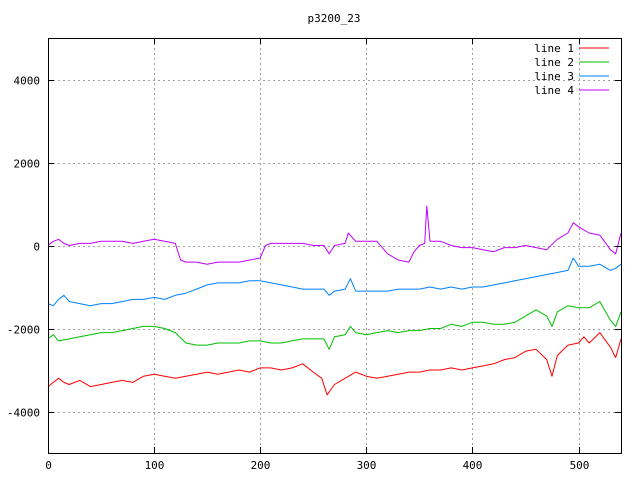  What do you see at coordinates (334, 18) in the screenshot?
I see `chart-title: p3200_23` at bounding box center [334, 18].